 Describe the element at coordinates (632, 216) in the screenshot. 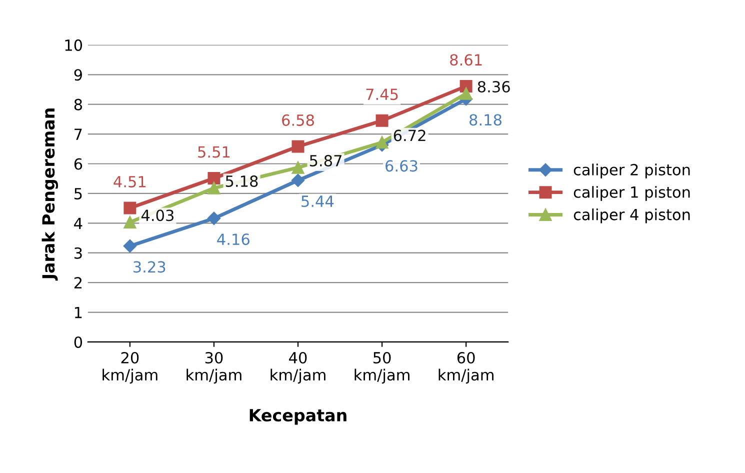

I see `legend-label: caliper 4 piston` at that location.